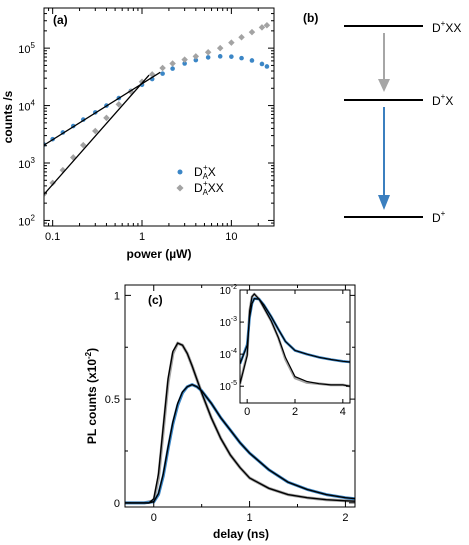 This screenshot has width=469, height=545. What do you see at coordinates (345, 518) in the screenshot?
I see `decay-x-tick-label: 2` at bounding box center [345, 518].